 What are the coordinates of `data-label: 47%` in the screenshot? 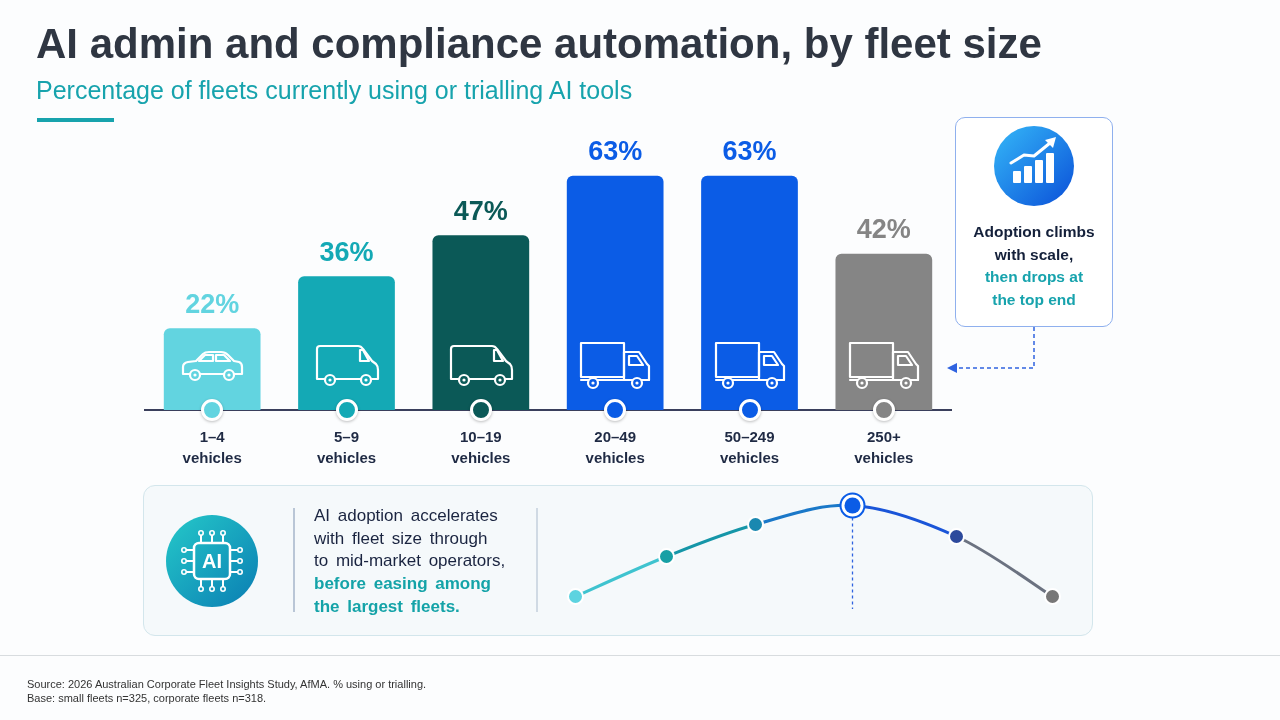 It's located at (480, 210).